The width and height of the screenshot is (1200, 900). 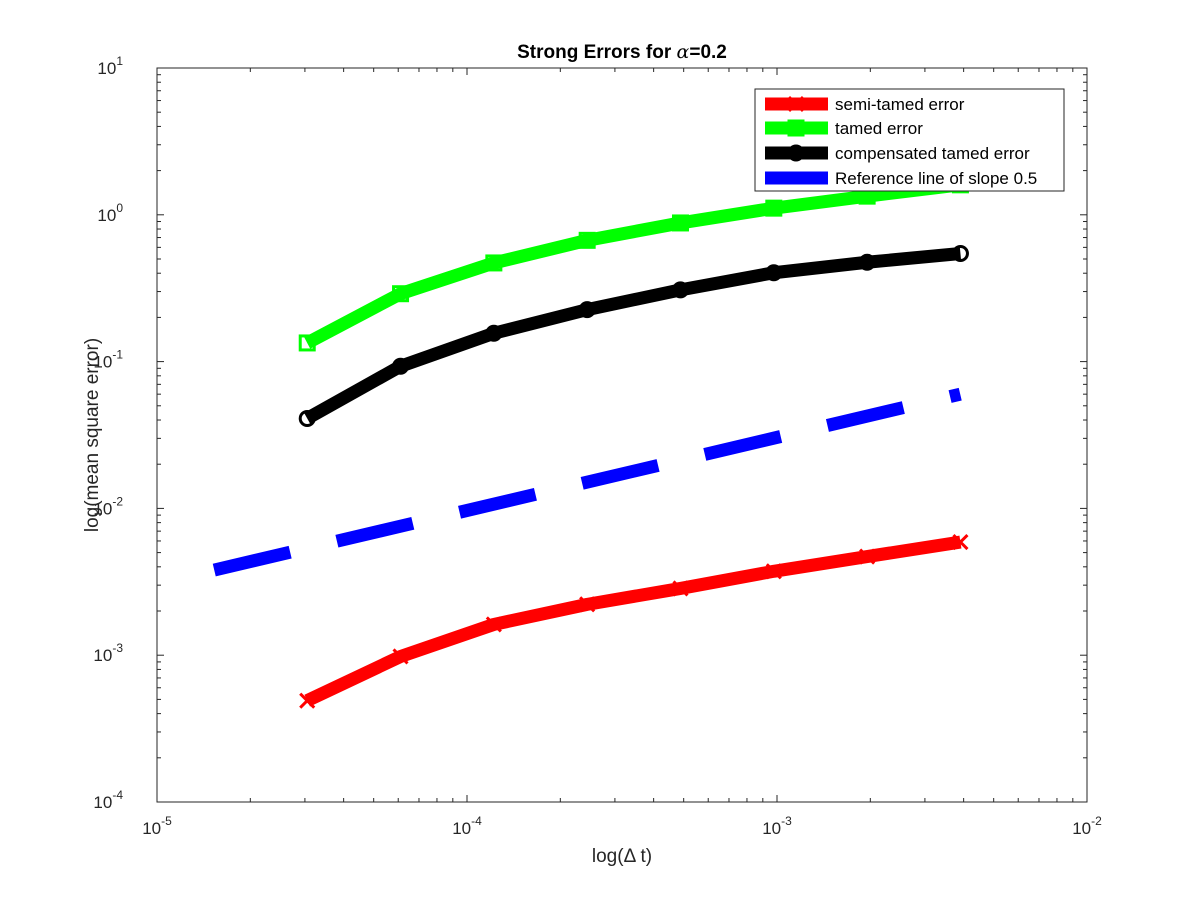 What do you see at coordinates (92, 435) in the screenshot?
I see `y-axis-label: log(mean square error)` at bounding box center [92, 435].